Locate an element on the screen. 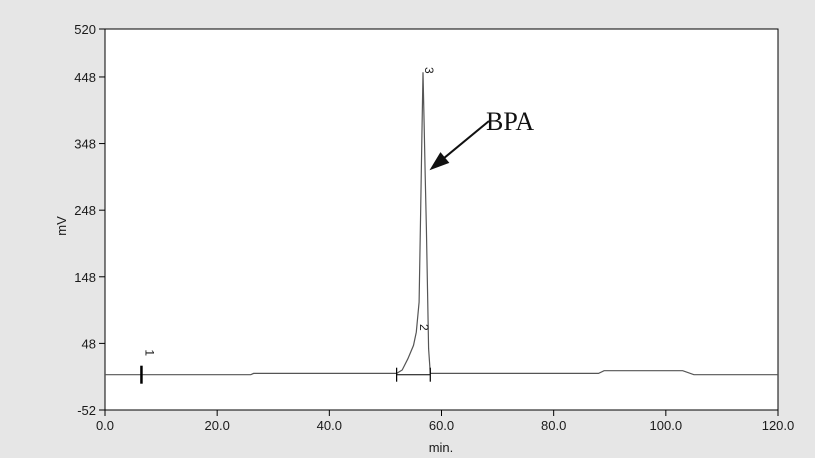  x-tick-label: 100.0 is located at coordinates (666, 425).